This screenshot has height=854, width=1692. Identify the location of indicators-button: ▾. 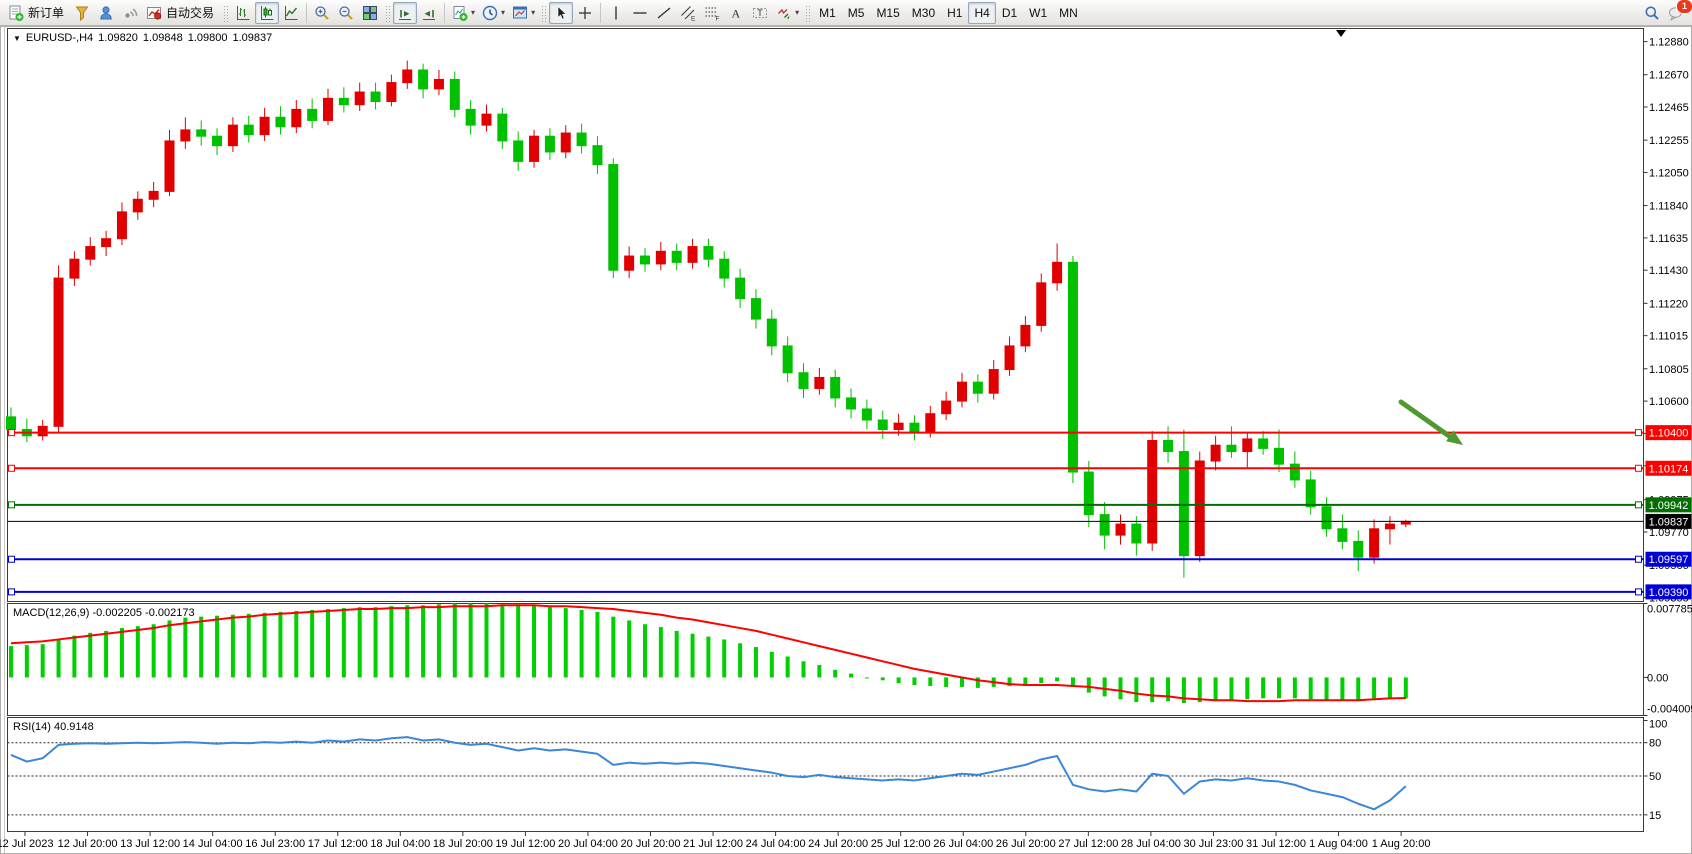
(463, 13).